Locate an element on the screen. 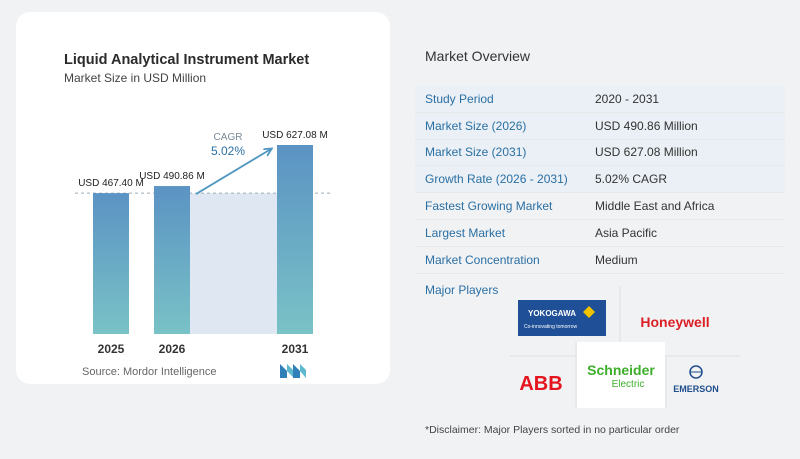 The image size is (800, 459). mordor-intelligence-logo-icon is located at coordinates (293, 371).